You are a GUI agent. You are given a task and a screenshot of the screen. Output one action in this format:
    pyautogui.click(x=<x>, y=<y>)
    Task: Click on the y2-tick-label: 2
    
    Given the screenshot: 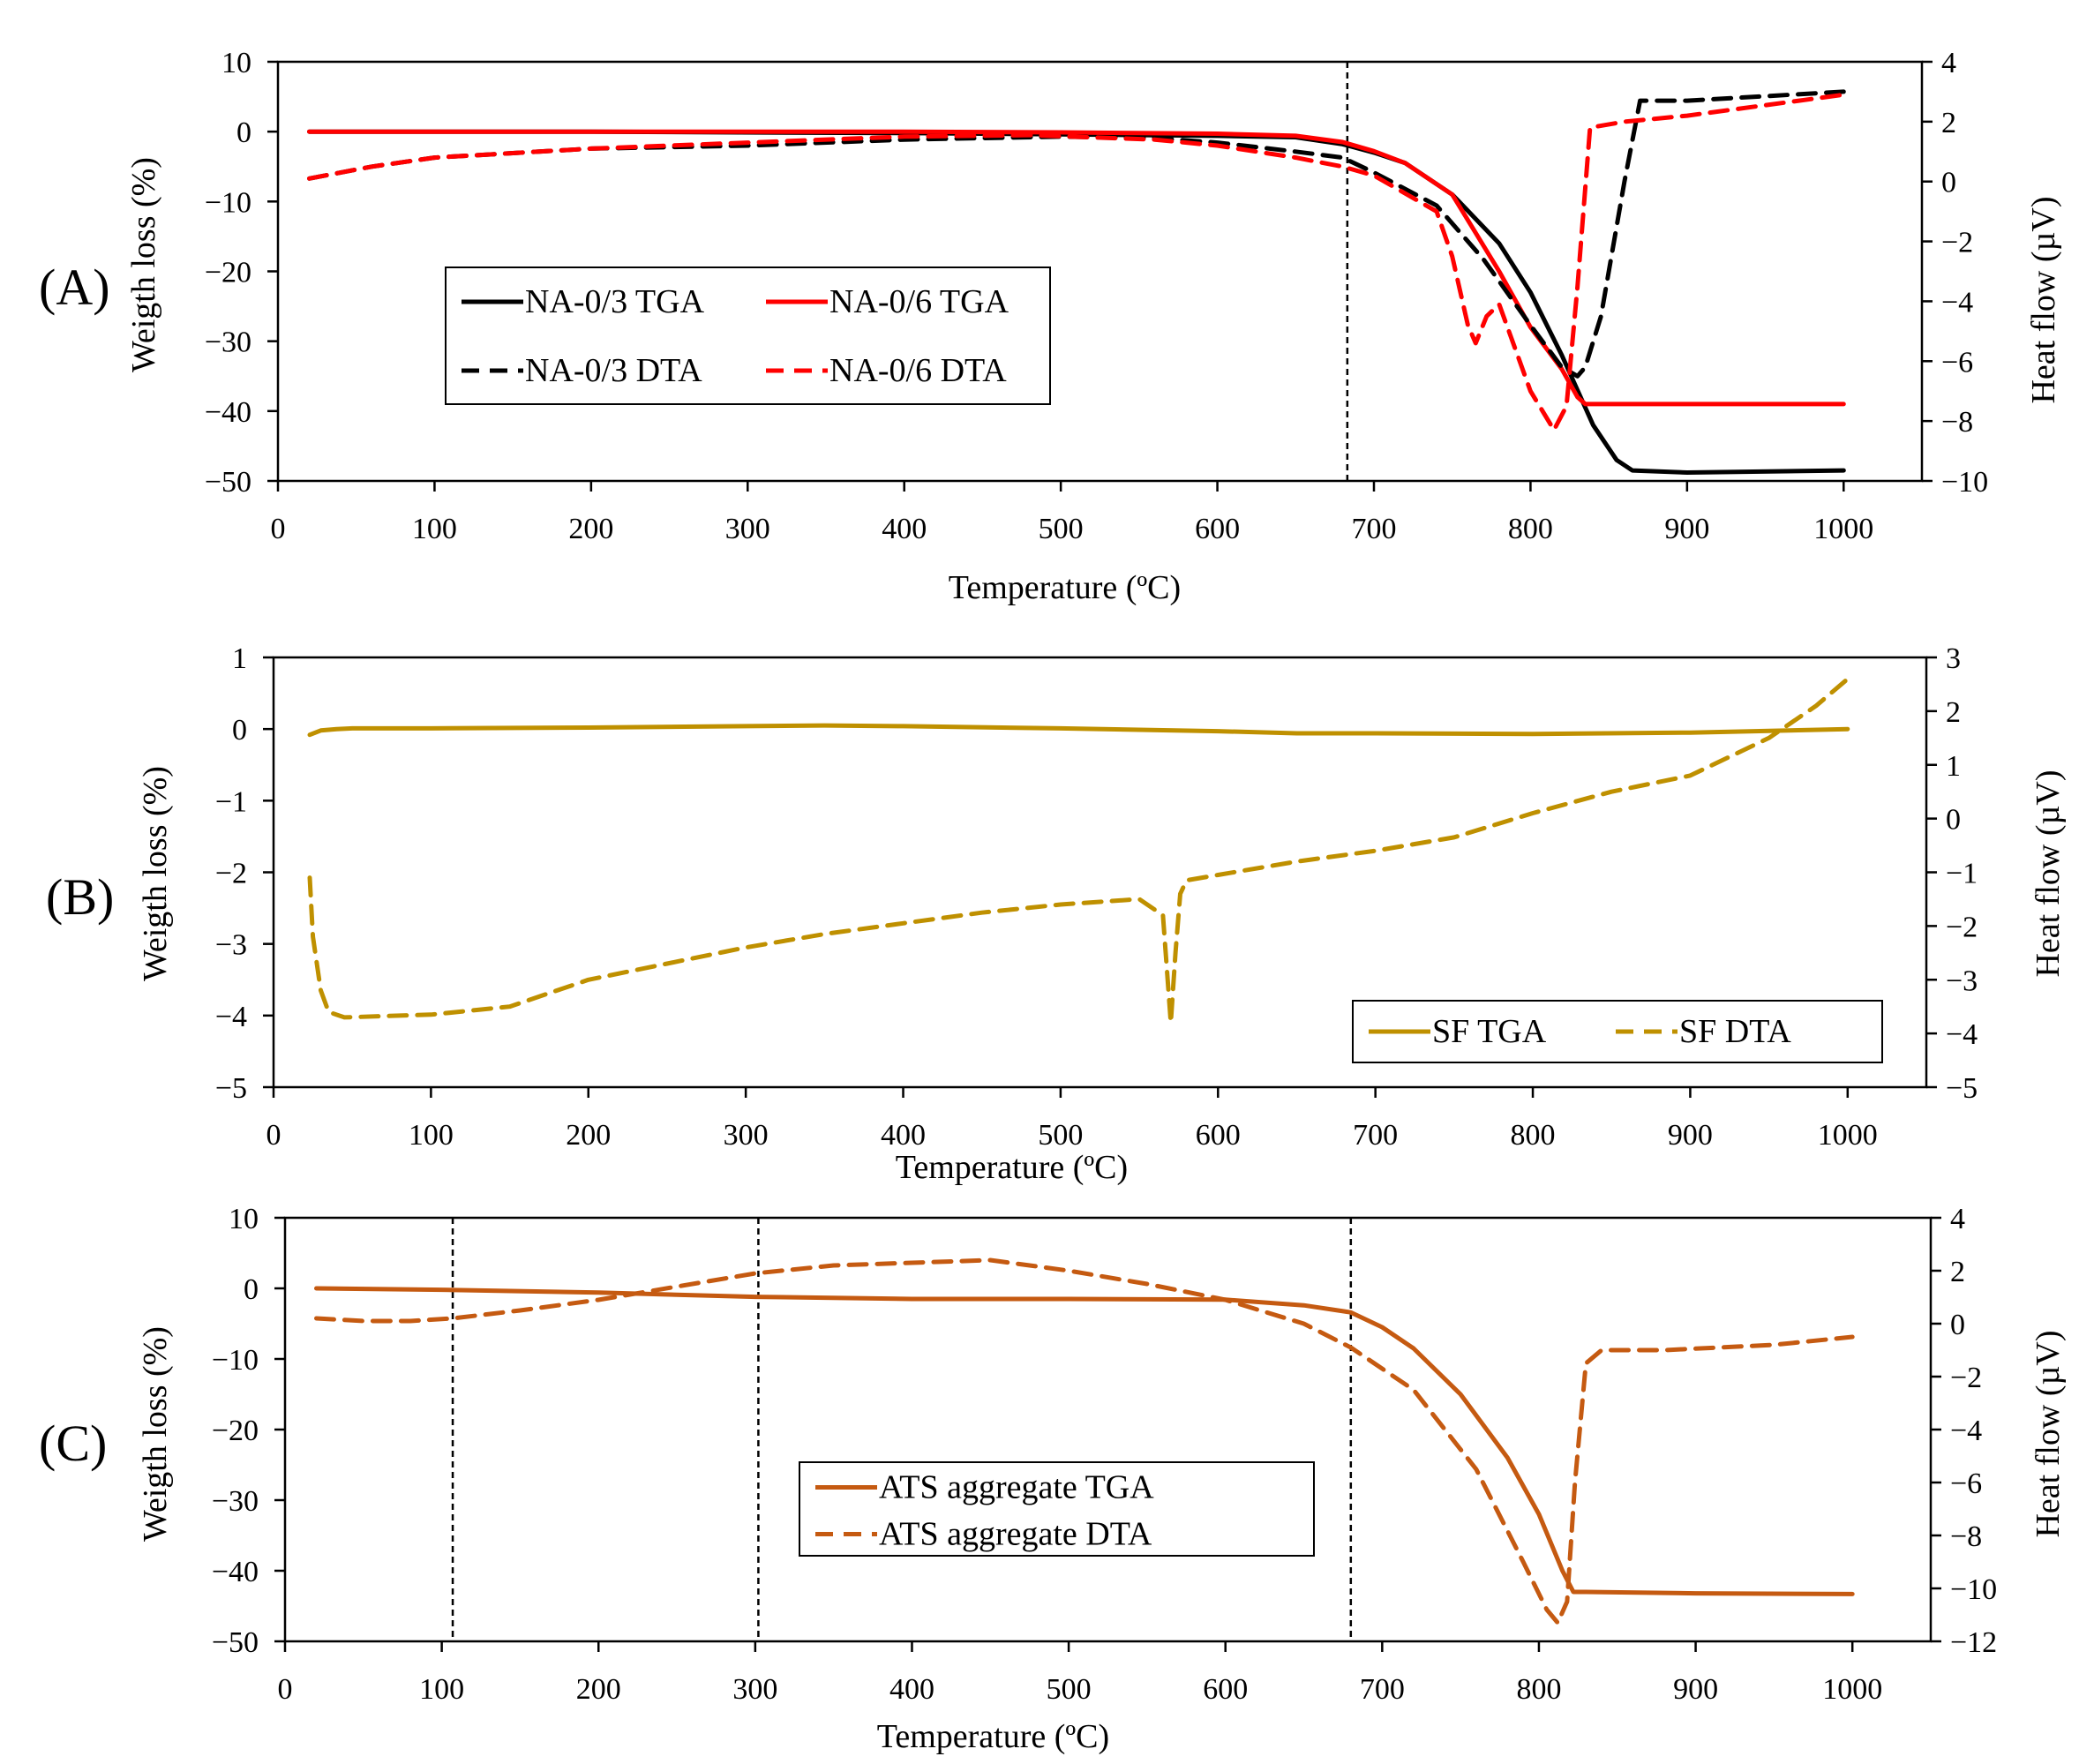 What is the action you would take?
    pyautogui.click(x=1949, y=123)
    